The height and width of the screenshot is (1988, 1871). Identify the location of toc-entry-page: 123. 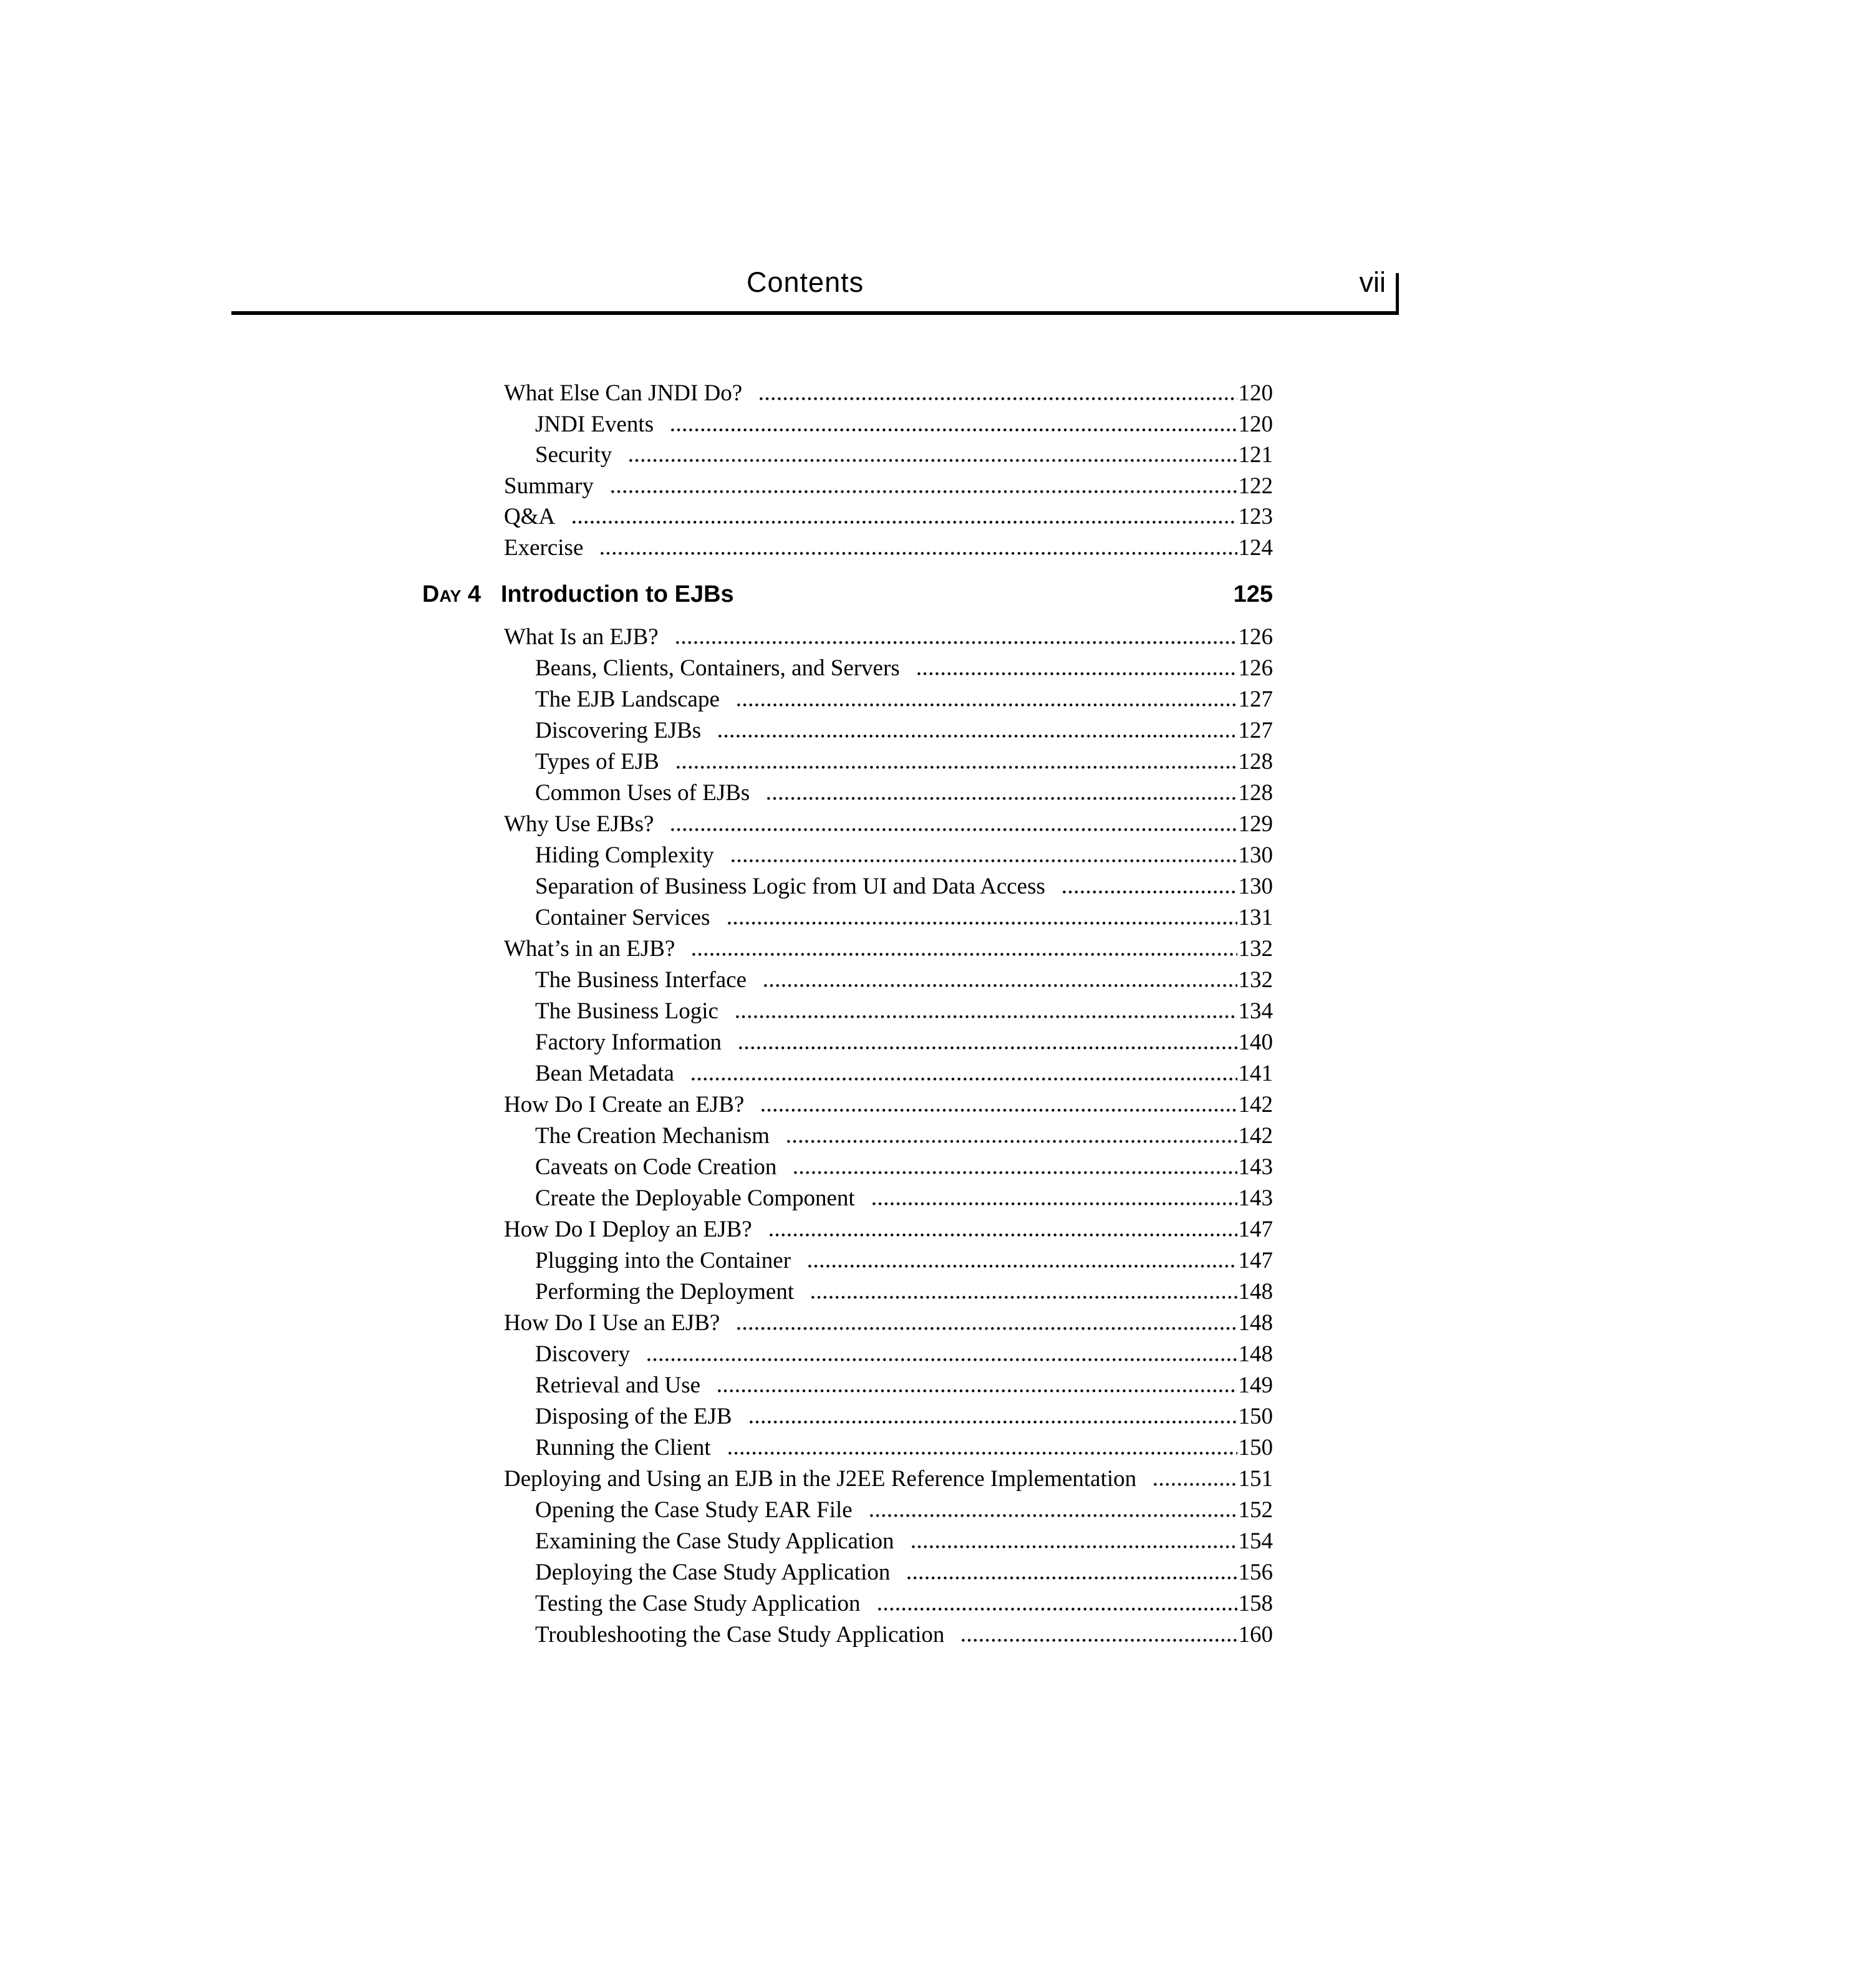
(1256, 516).